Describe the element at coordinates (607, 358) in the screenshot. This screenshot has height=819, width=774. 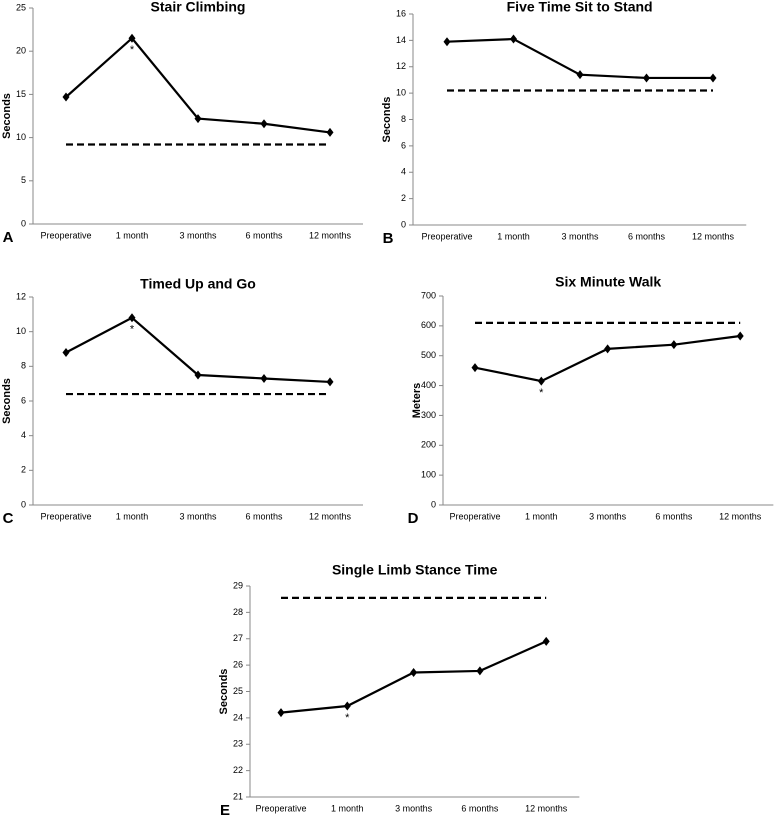
I see `data-line` at that location.